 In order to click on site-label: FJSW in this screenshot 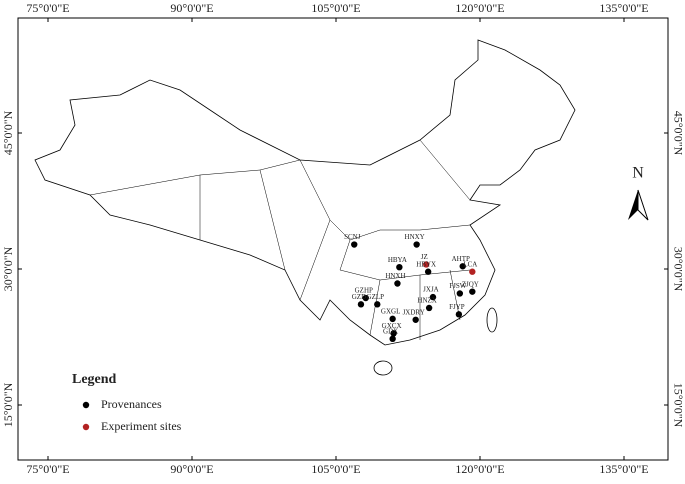, I will do `click(458, 286)`.